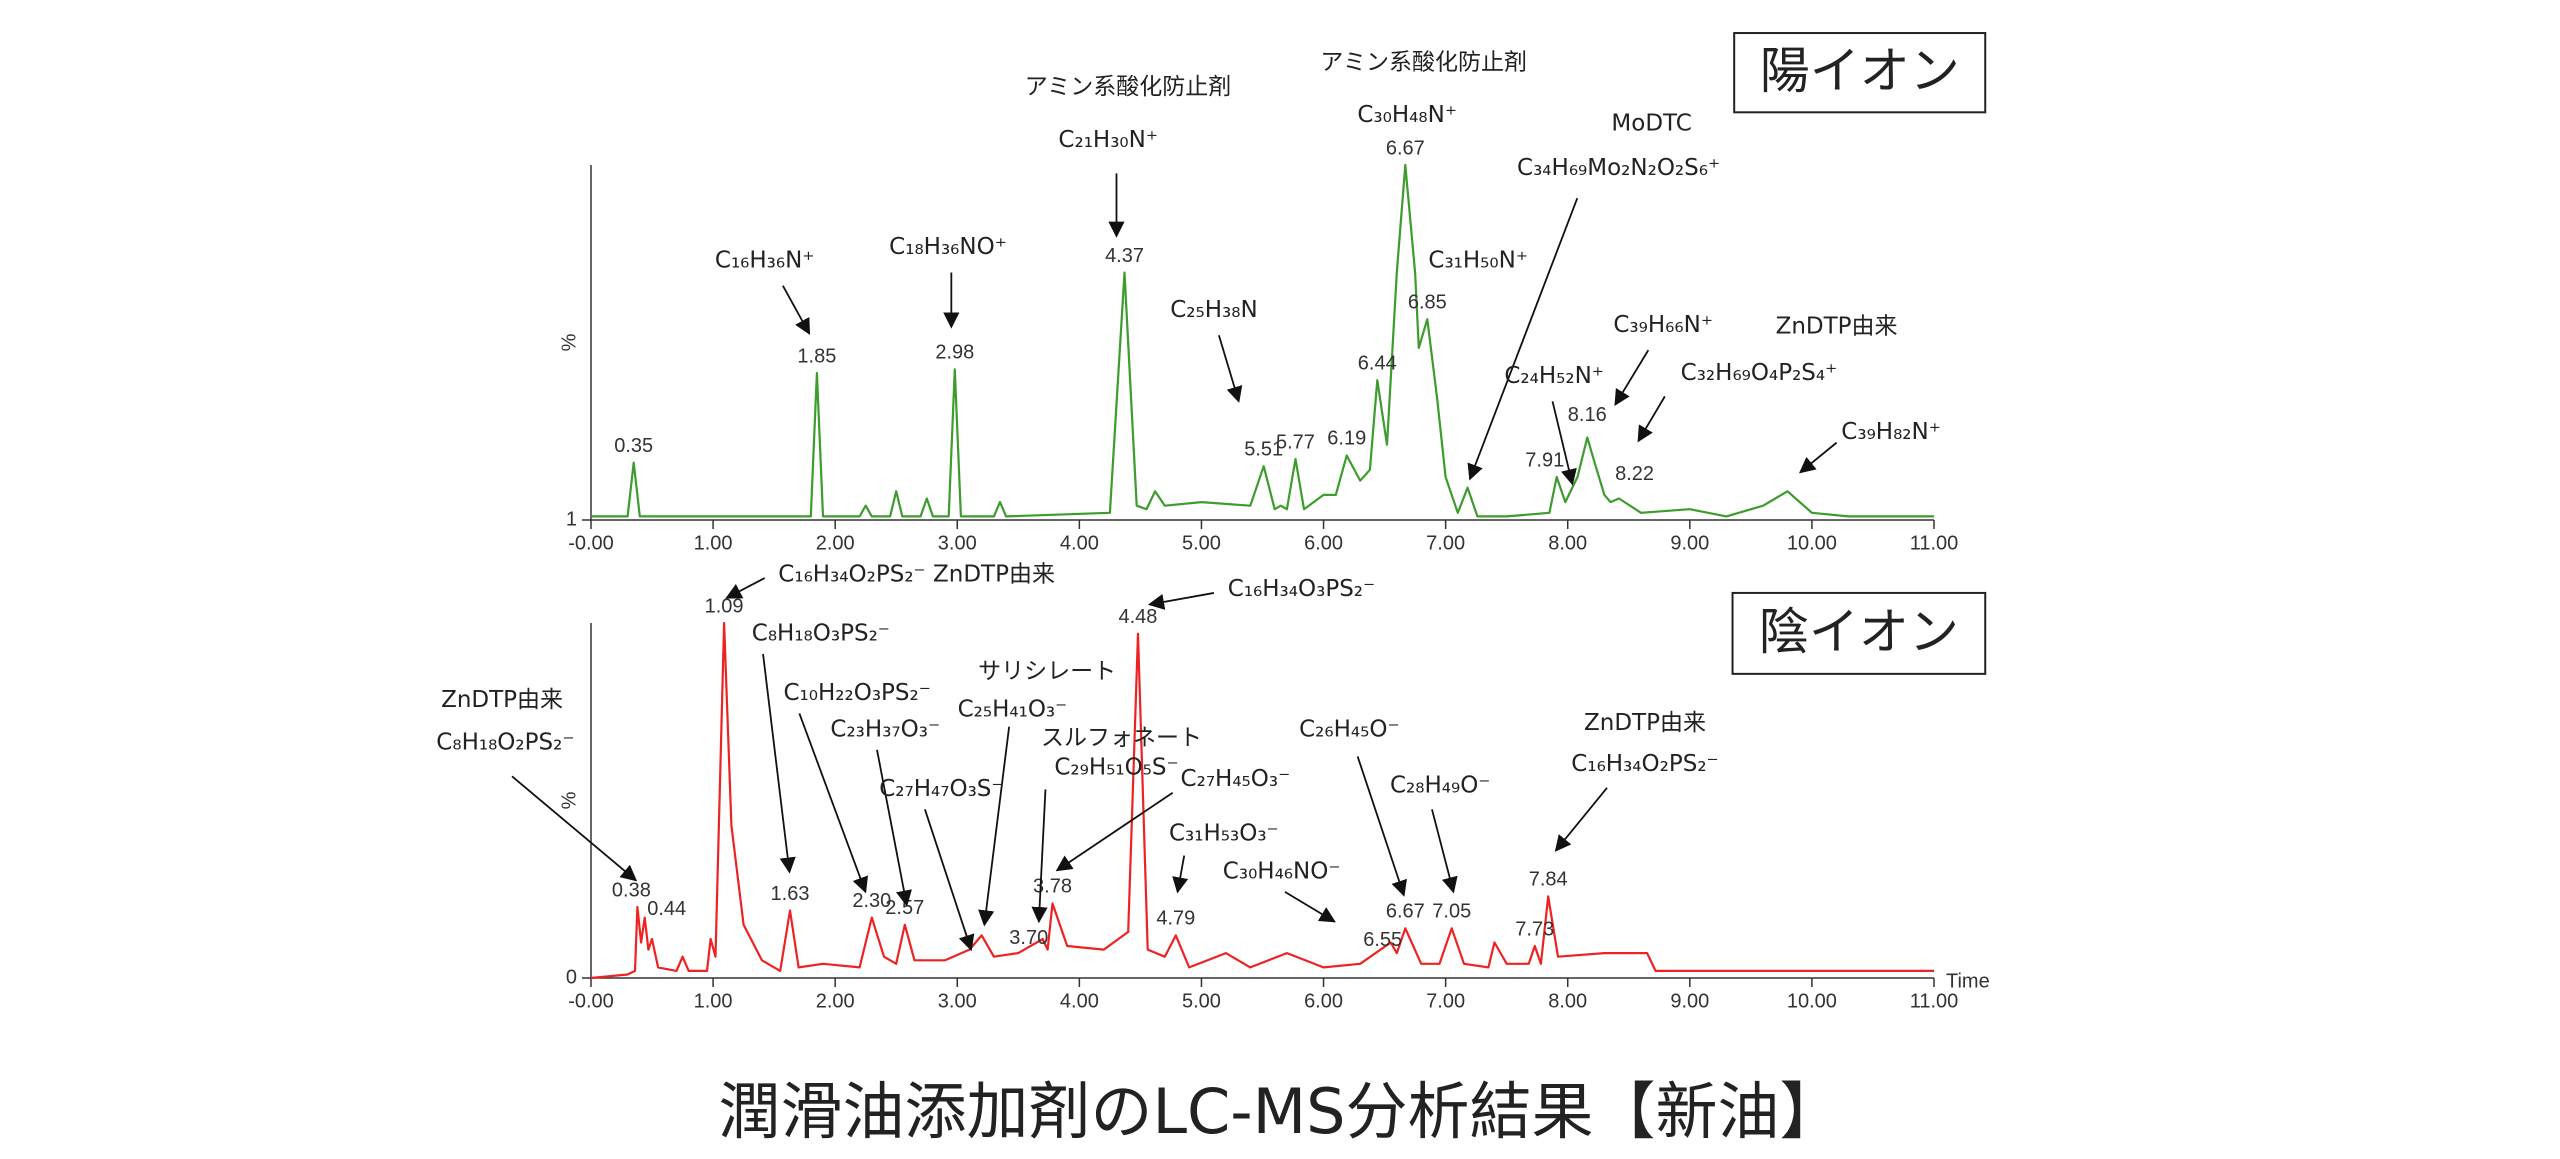 This screenshot has width=2560, height=1159. Describe the element at coordinates (941, 789) in the screenshot. I see `annotation: C₂₇H₄₇O₃S⁻` at that location.